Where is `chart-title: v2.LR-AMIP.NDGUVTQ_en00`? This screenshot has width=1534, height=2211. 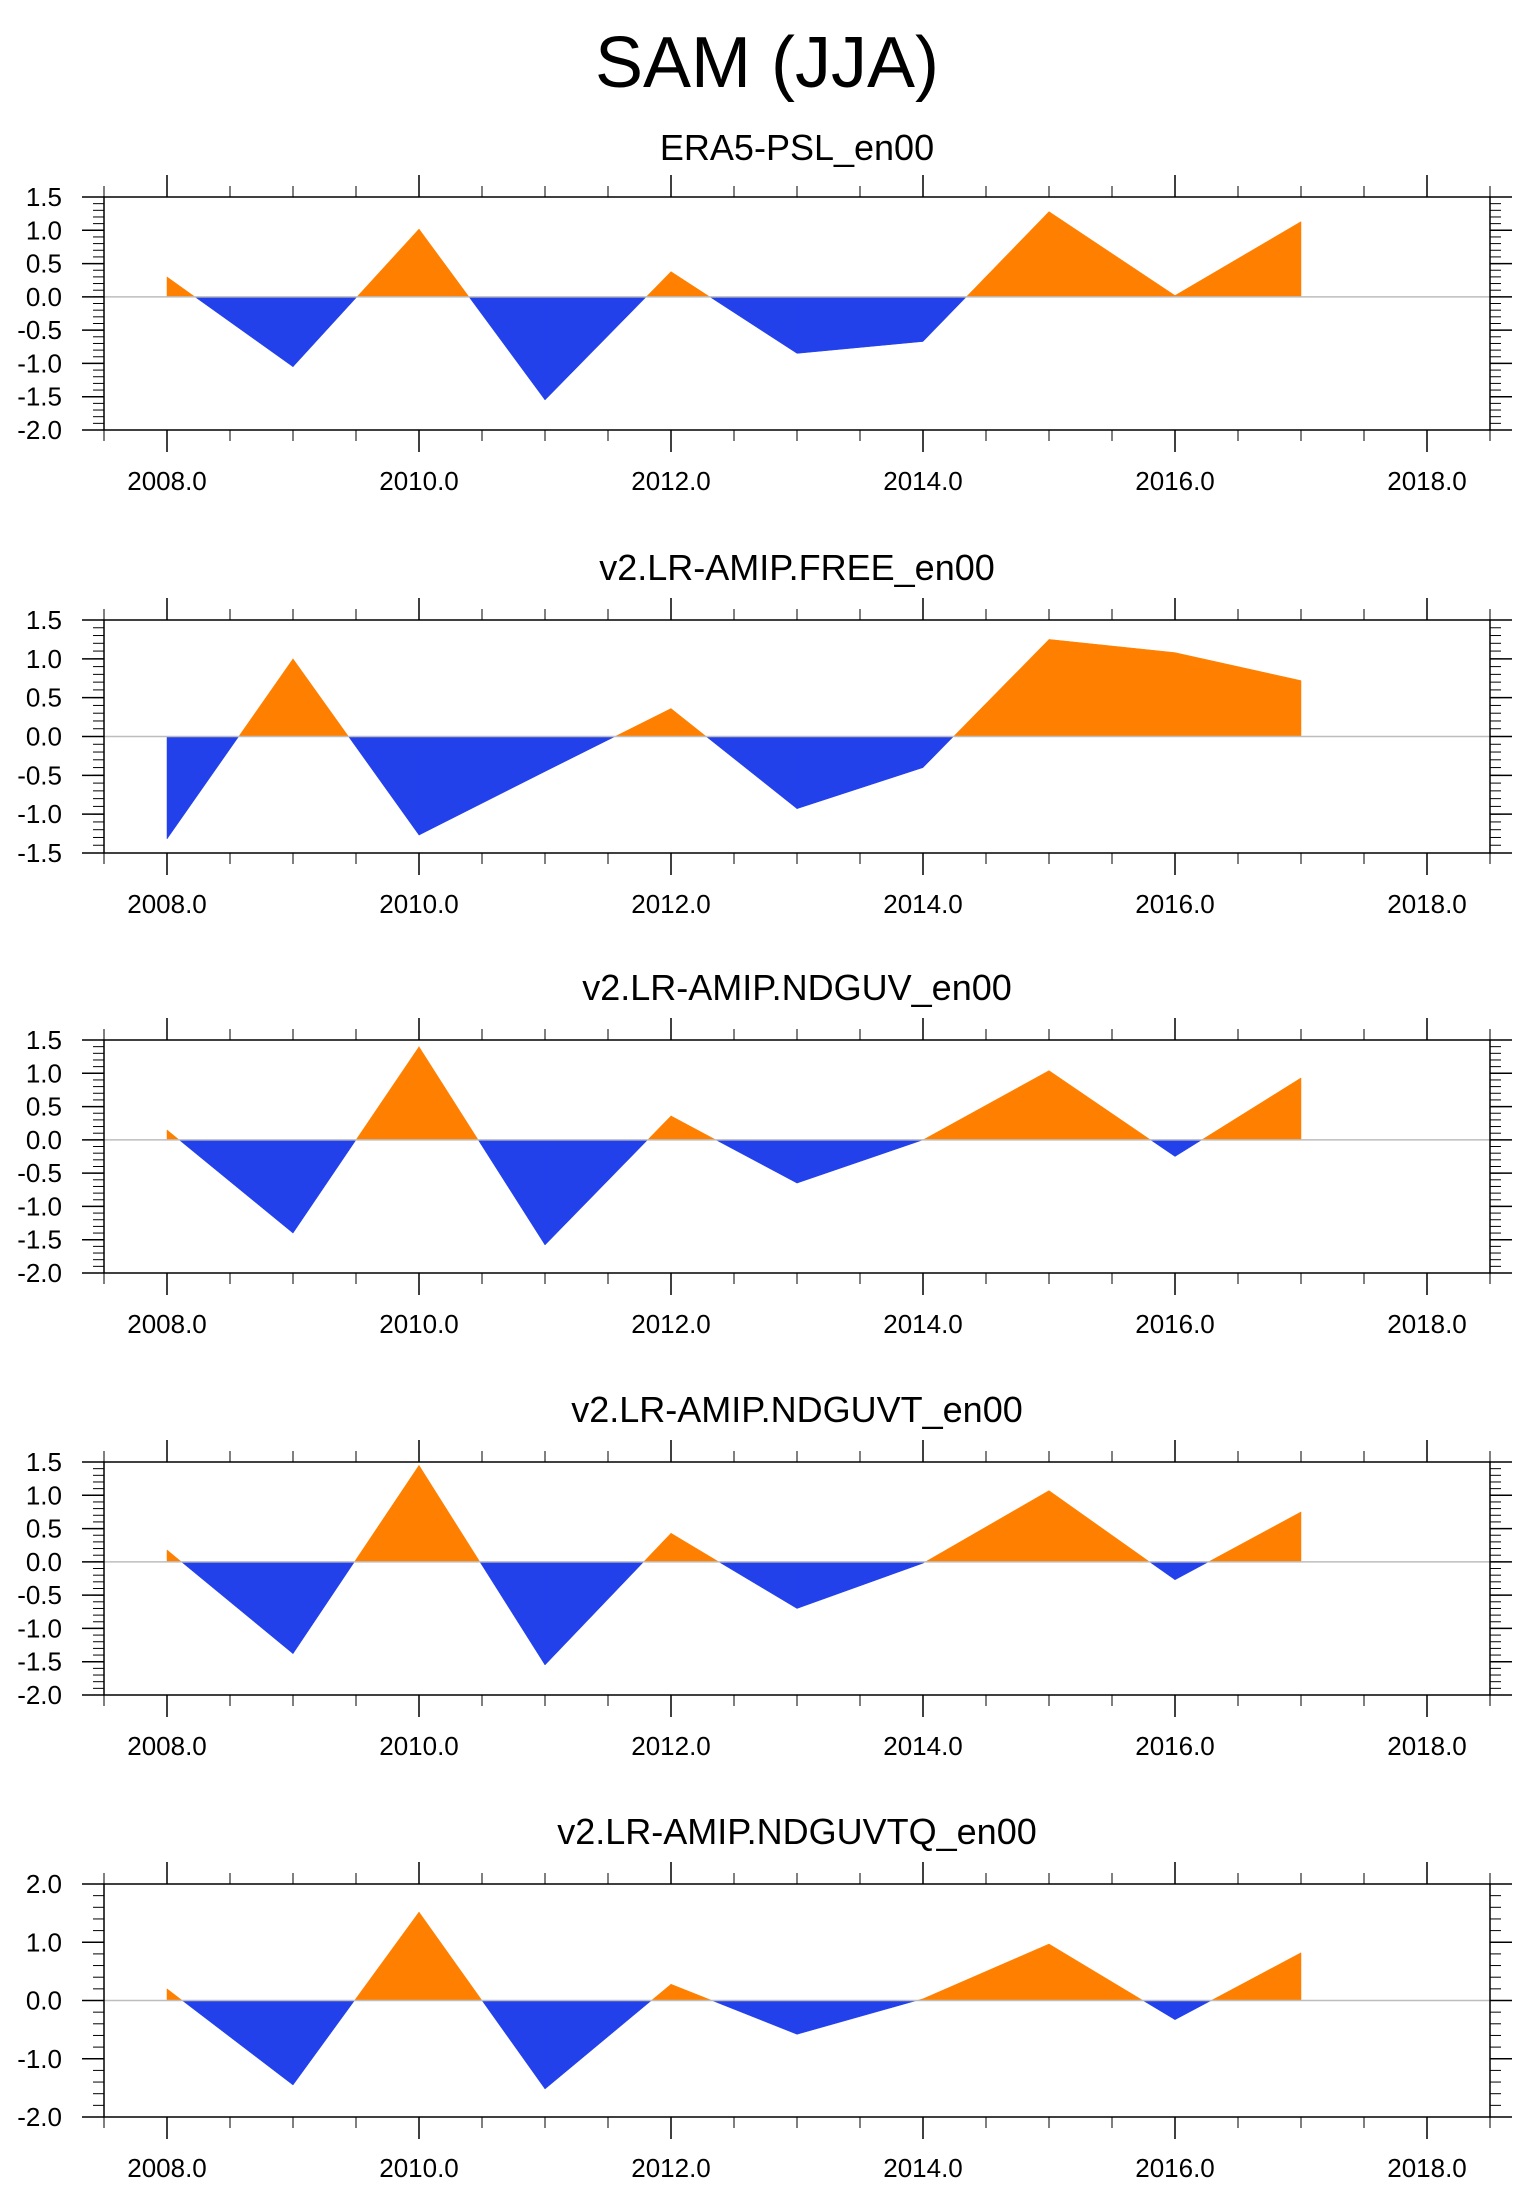
chart-title: v2.LR-AMIP.NDGUVTQ_en00 is located at coordinates (797, 1831).